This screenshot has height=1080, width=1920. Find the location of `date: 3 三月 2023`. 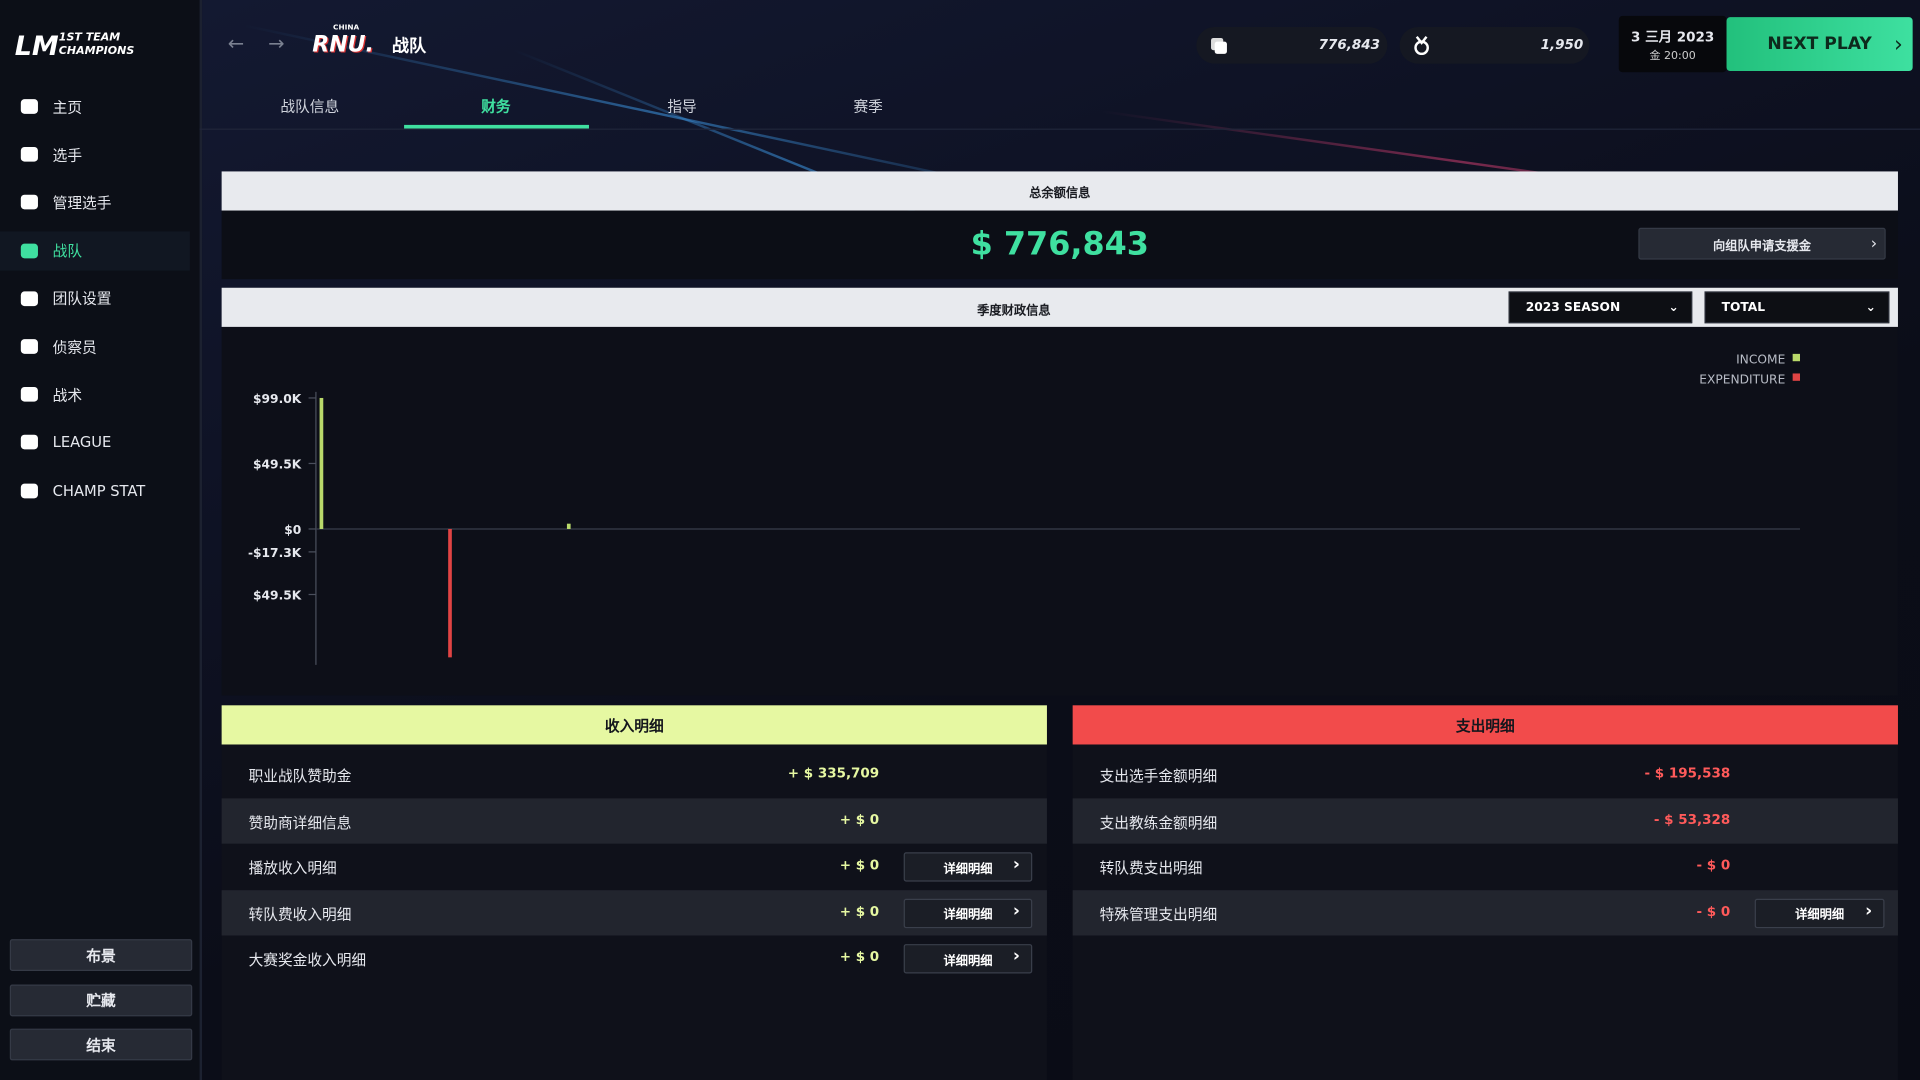

date: 3 三月 2023 is located at coordinates (1673, 37).